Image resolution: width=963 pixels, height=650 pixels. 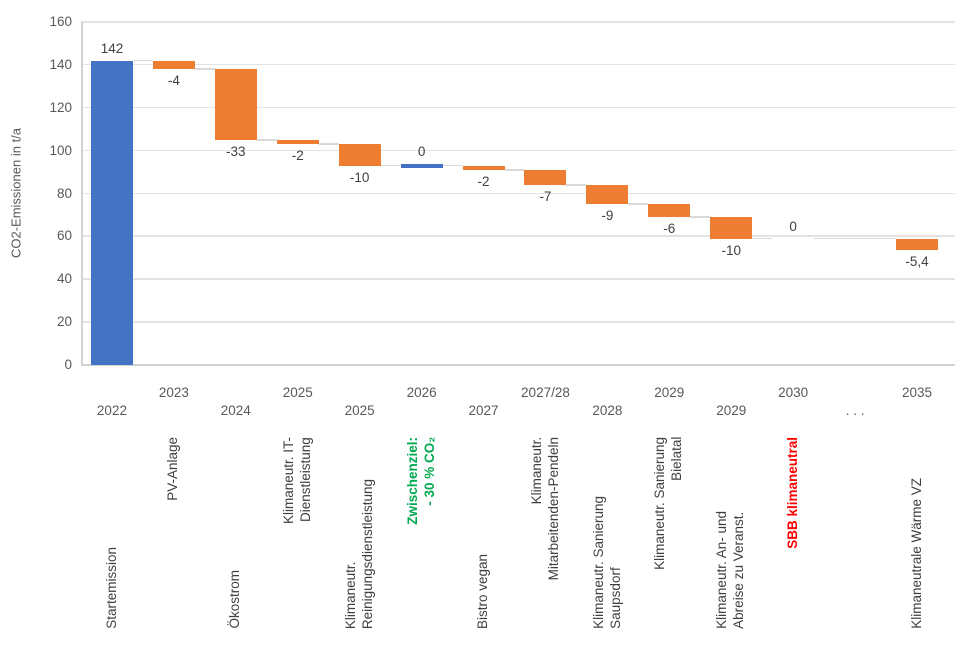 I want to click on year-label: 2028, so click(x=607, y=410).